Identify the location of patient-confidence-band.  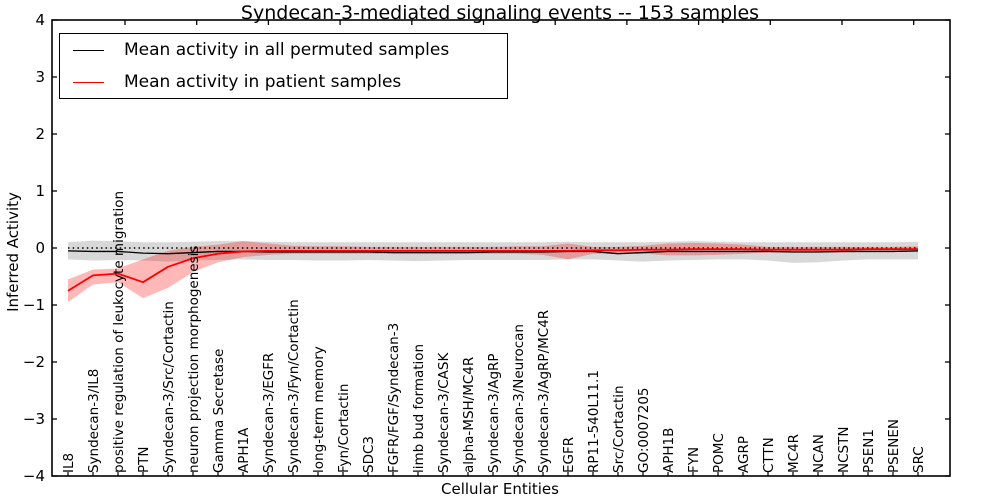
(493, 272).